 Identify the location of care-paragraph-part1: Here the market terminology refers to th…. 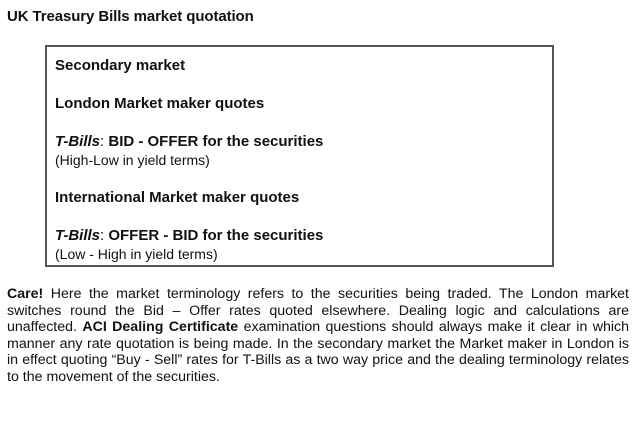
(318, 311).